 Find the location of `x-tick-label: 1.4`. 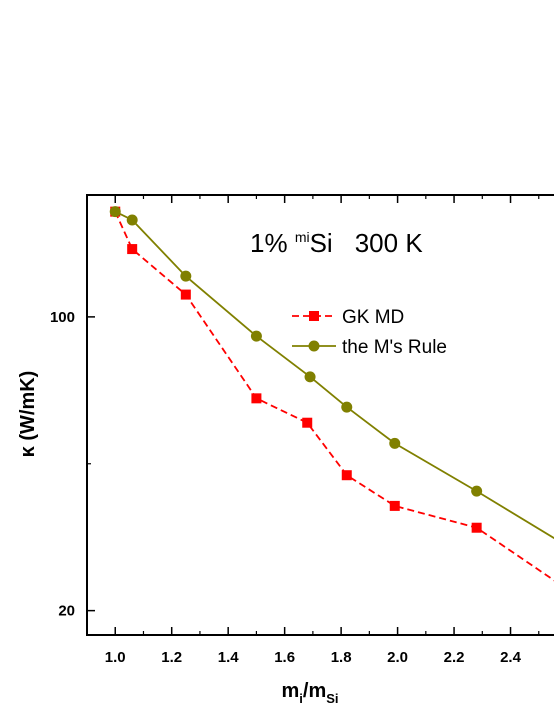

x-tick-label: 1.4 is located at coordinates (229, 657).